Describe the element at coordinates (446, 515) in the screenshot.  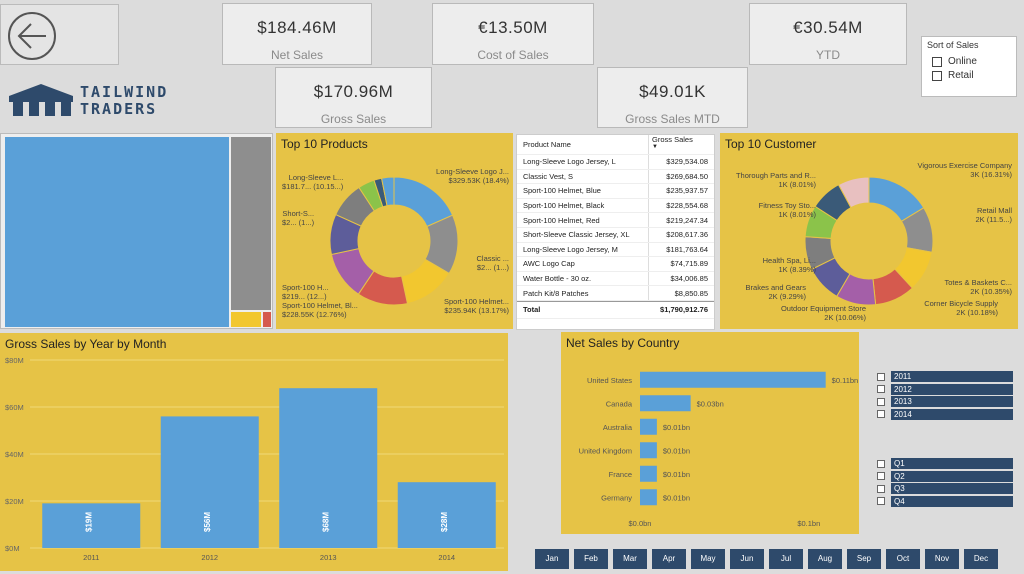
I see `bar-2014` at that location.